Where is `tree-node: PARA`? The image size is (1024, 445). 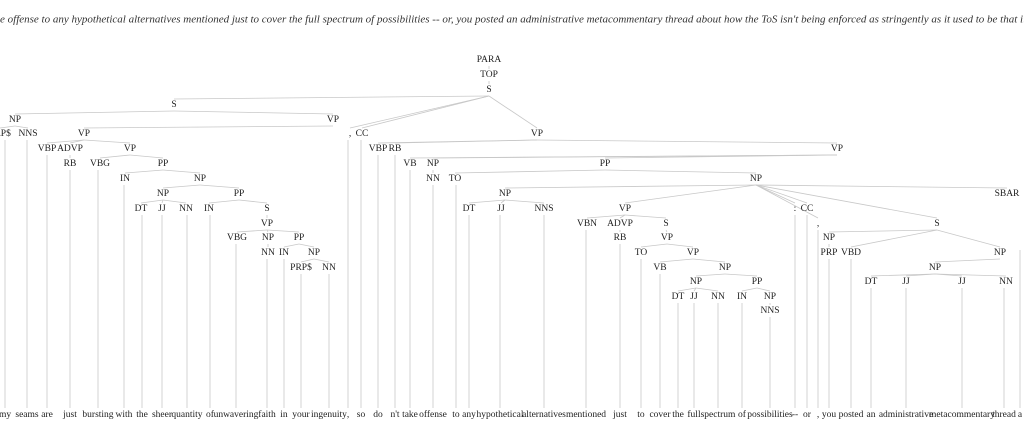
tree-node: PARA is located at coordinates (489, 60).